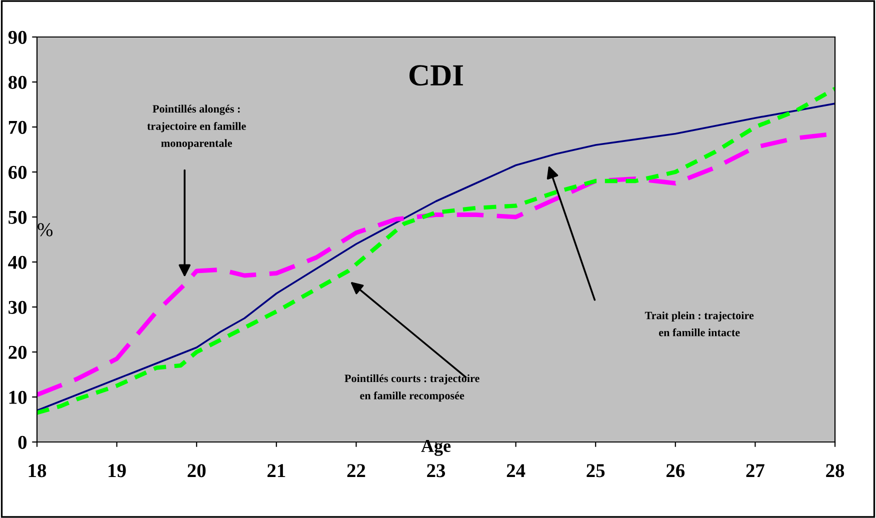 The width and height of the screenshot is (876, 518). Describe the element at coordinates (675, 471) in the screenshot. I see `x-tick-label: 26` at that location.